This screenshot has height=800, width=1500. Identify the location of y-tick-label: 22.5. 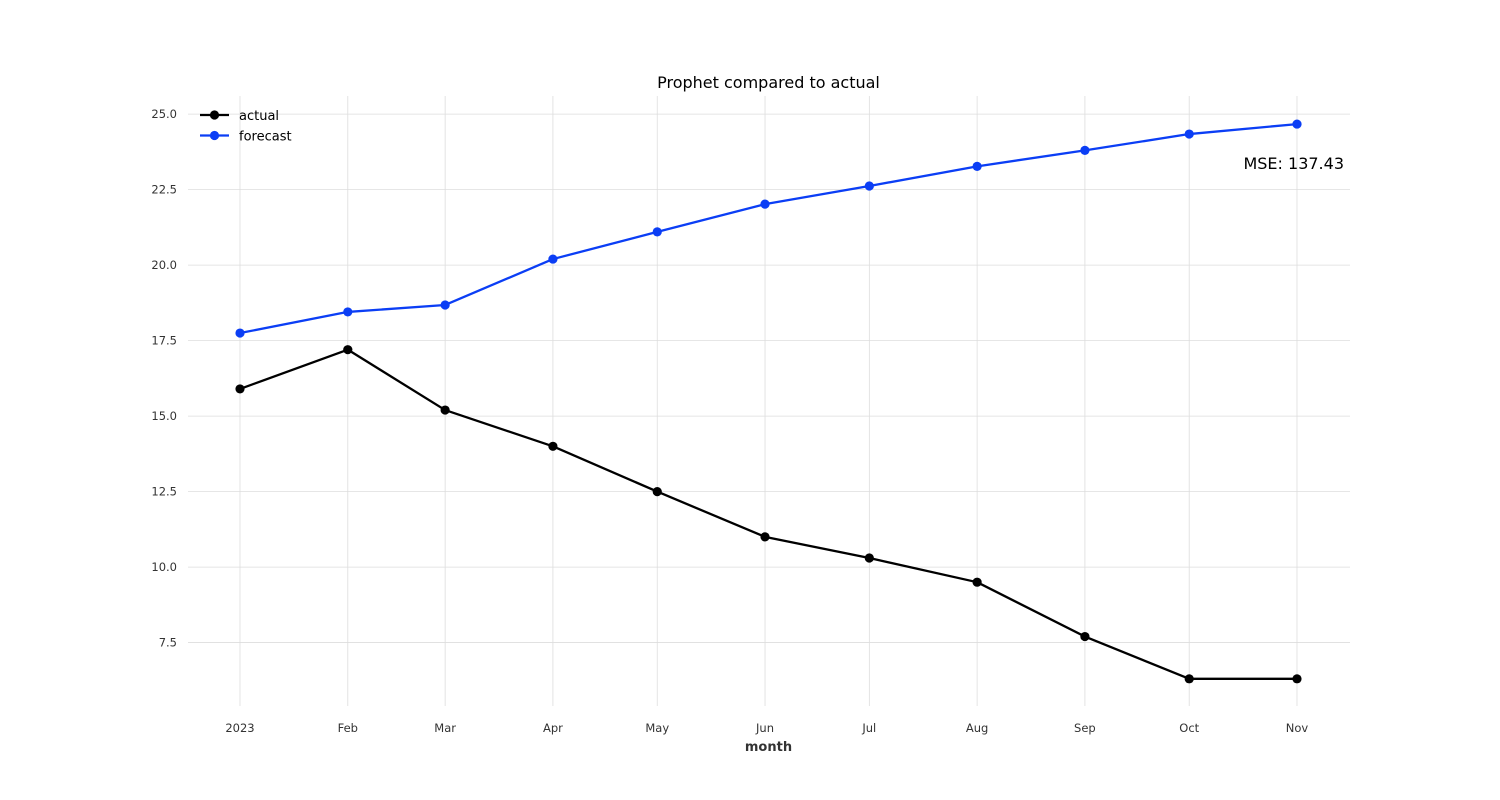
(164, 190).